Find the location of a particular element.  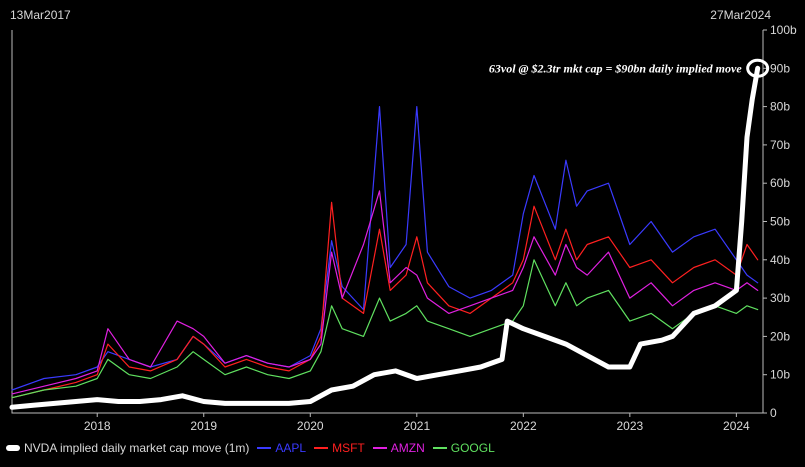

y-tick-label: 40b is located at coordinates (780, 260).